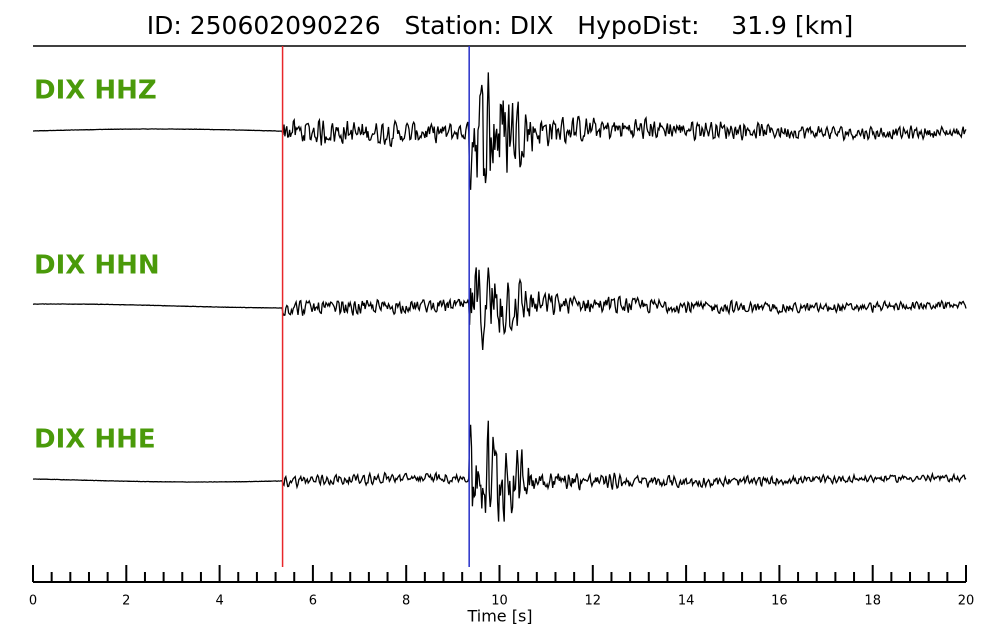 This screenshot has height=640, width=1000. Describe the element at coordinates (779, 601) in the screenshot. I see `x-tick-label: 16` at that location.